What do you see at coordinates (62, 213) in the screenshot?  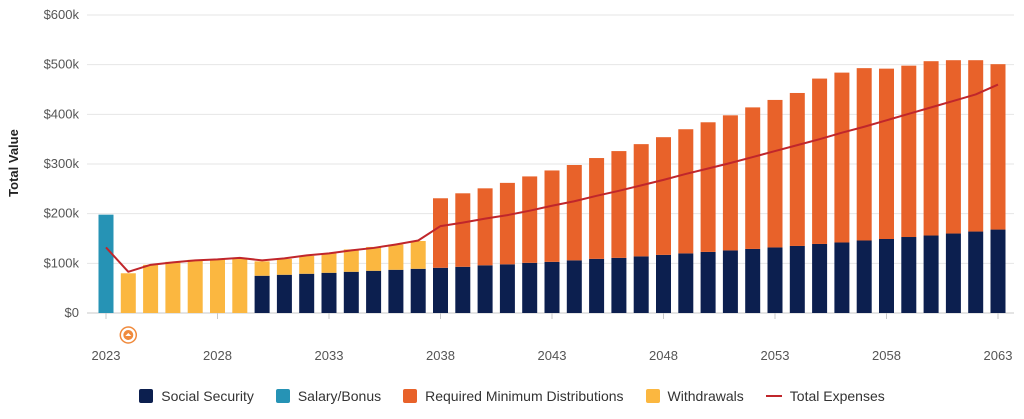 I see `y-tick-label: $200k` at bounding box center [62, 213].